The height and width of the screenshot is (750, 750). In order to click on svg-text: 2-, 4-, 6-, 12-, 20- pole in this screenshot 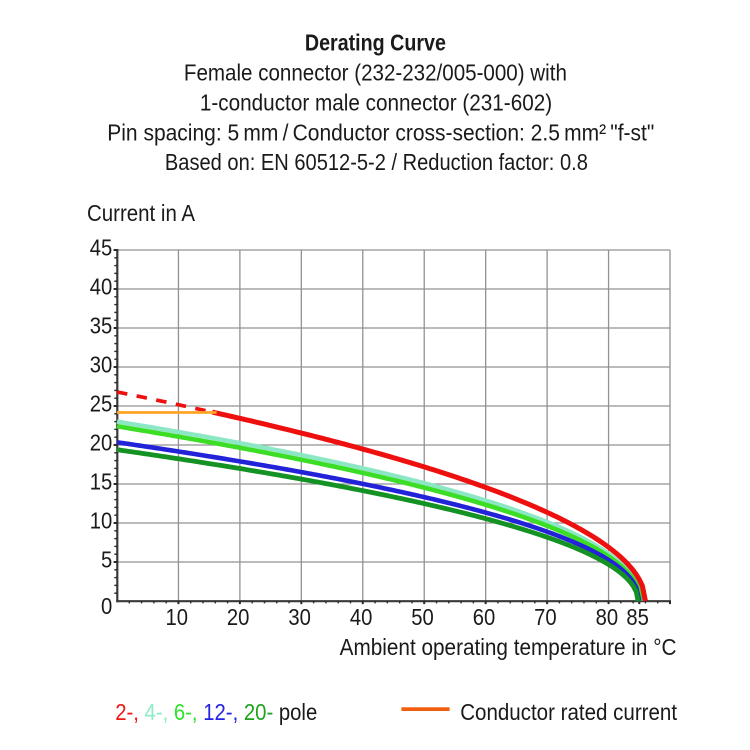, I will do `click(216, 712)`.